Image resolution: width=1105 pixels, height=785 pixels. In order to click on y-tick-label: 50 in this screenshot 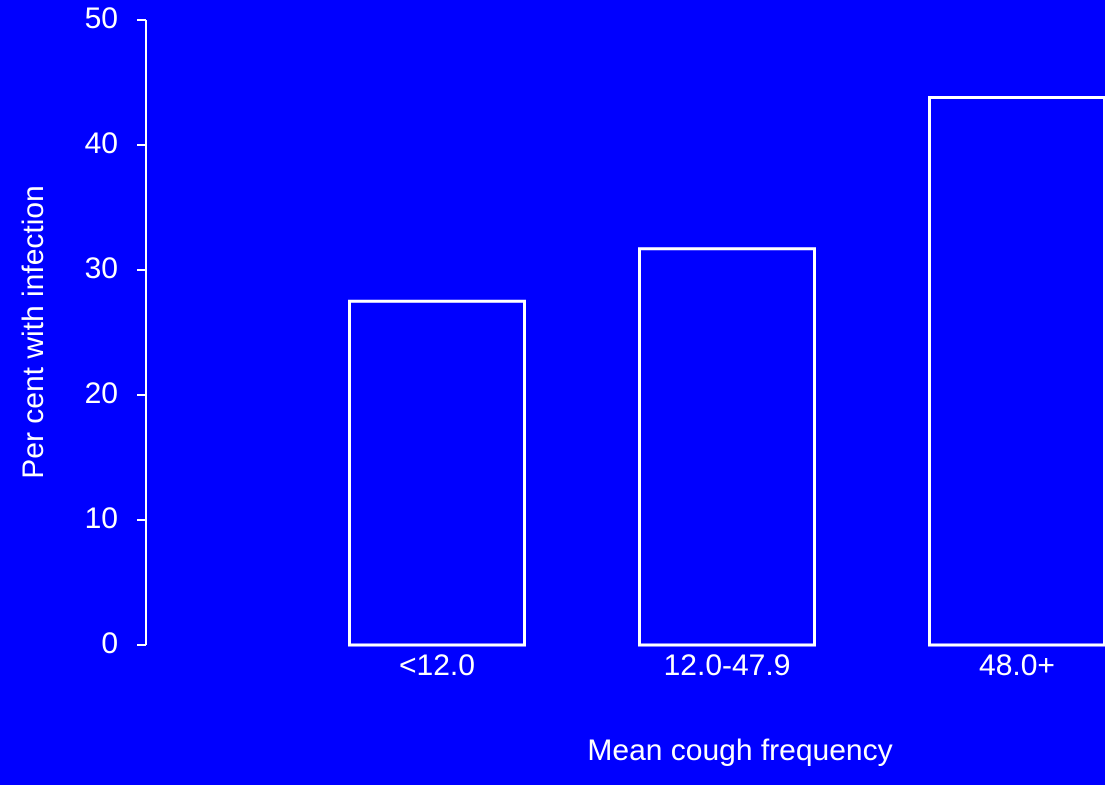, I will do `click(101, 18)`.